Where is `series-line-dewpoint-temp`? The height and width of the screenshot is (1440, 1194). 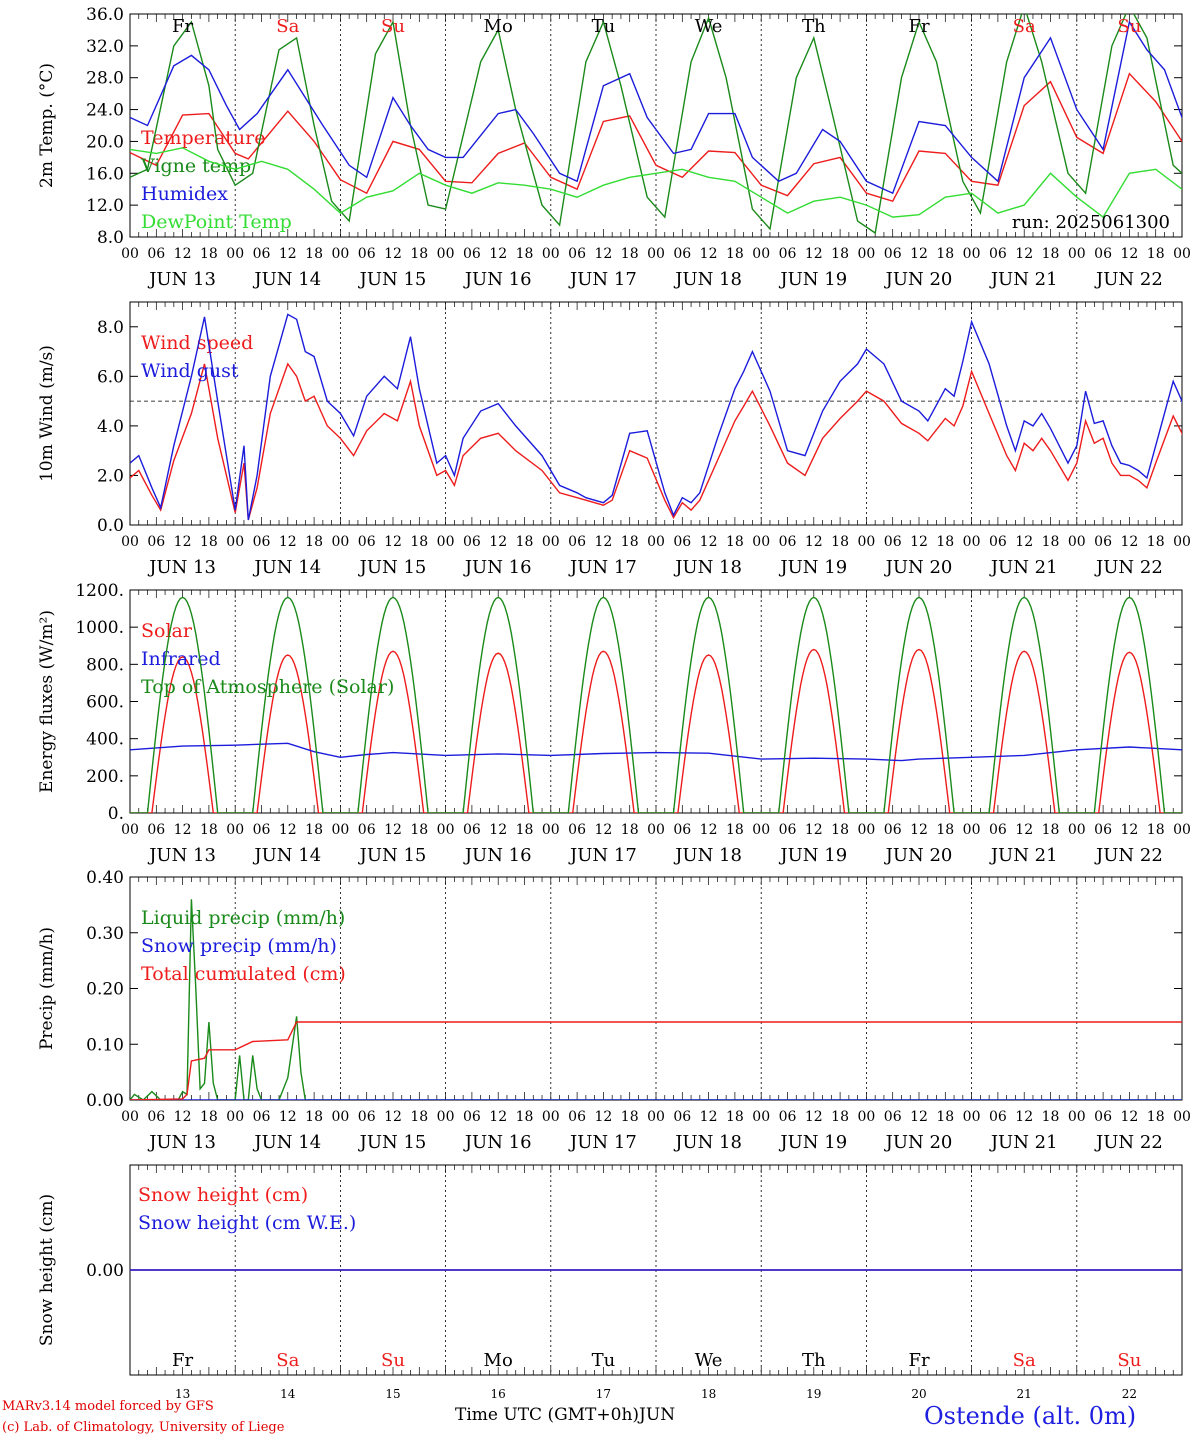 series-line-dewpoint-temp is located at coordinates (656, 183).